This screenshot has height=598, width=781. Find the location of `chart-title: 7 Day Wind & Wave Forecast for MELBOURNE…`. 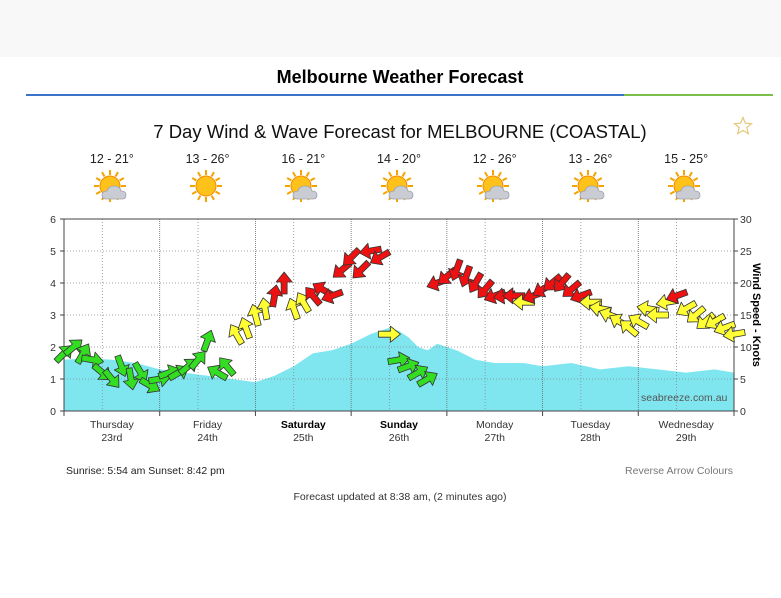

chart-title: 7 Day Wind & Wave Forecast for MELBOURNE… is located at coordinates (400, 131).